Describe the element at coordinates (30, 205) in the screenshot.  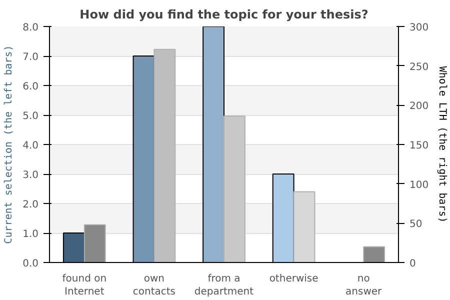
I see `y-tick-label: 2.0` at that location.